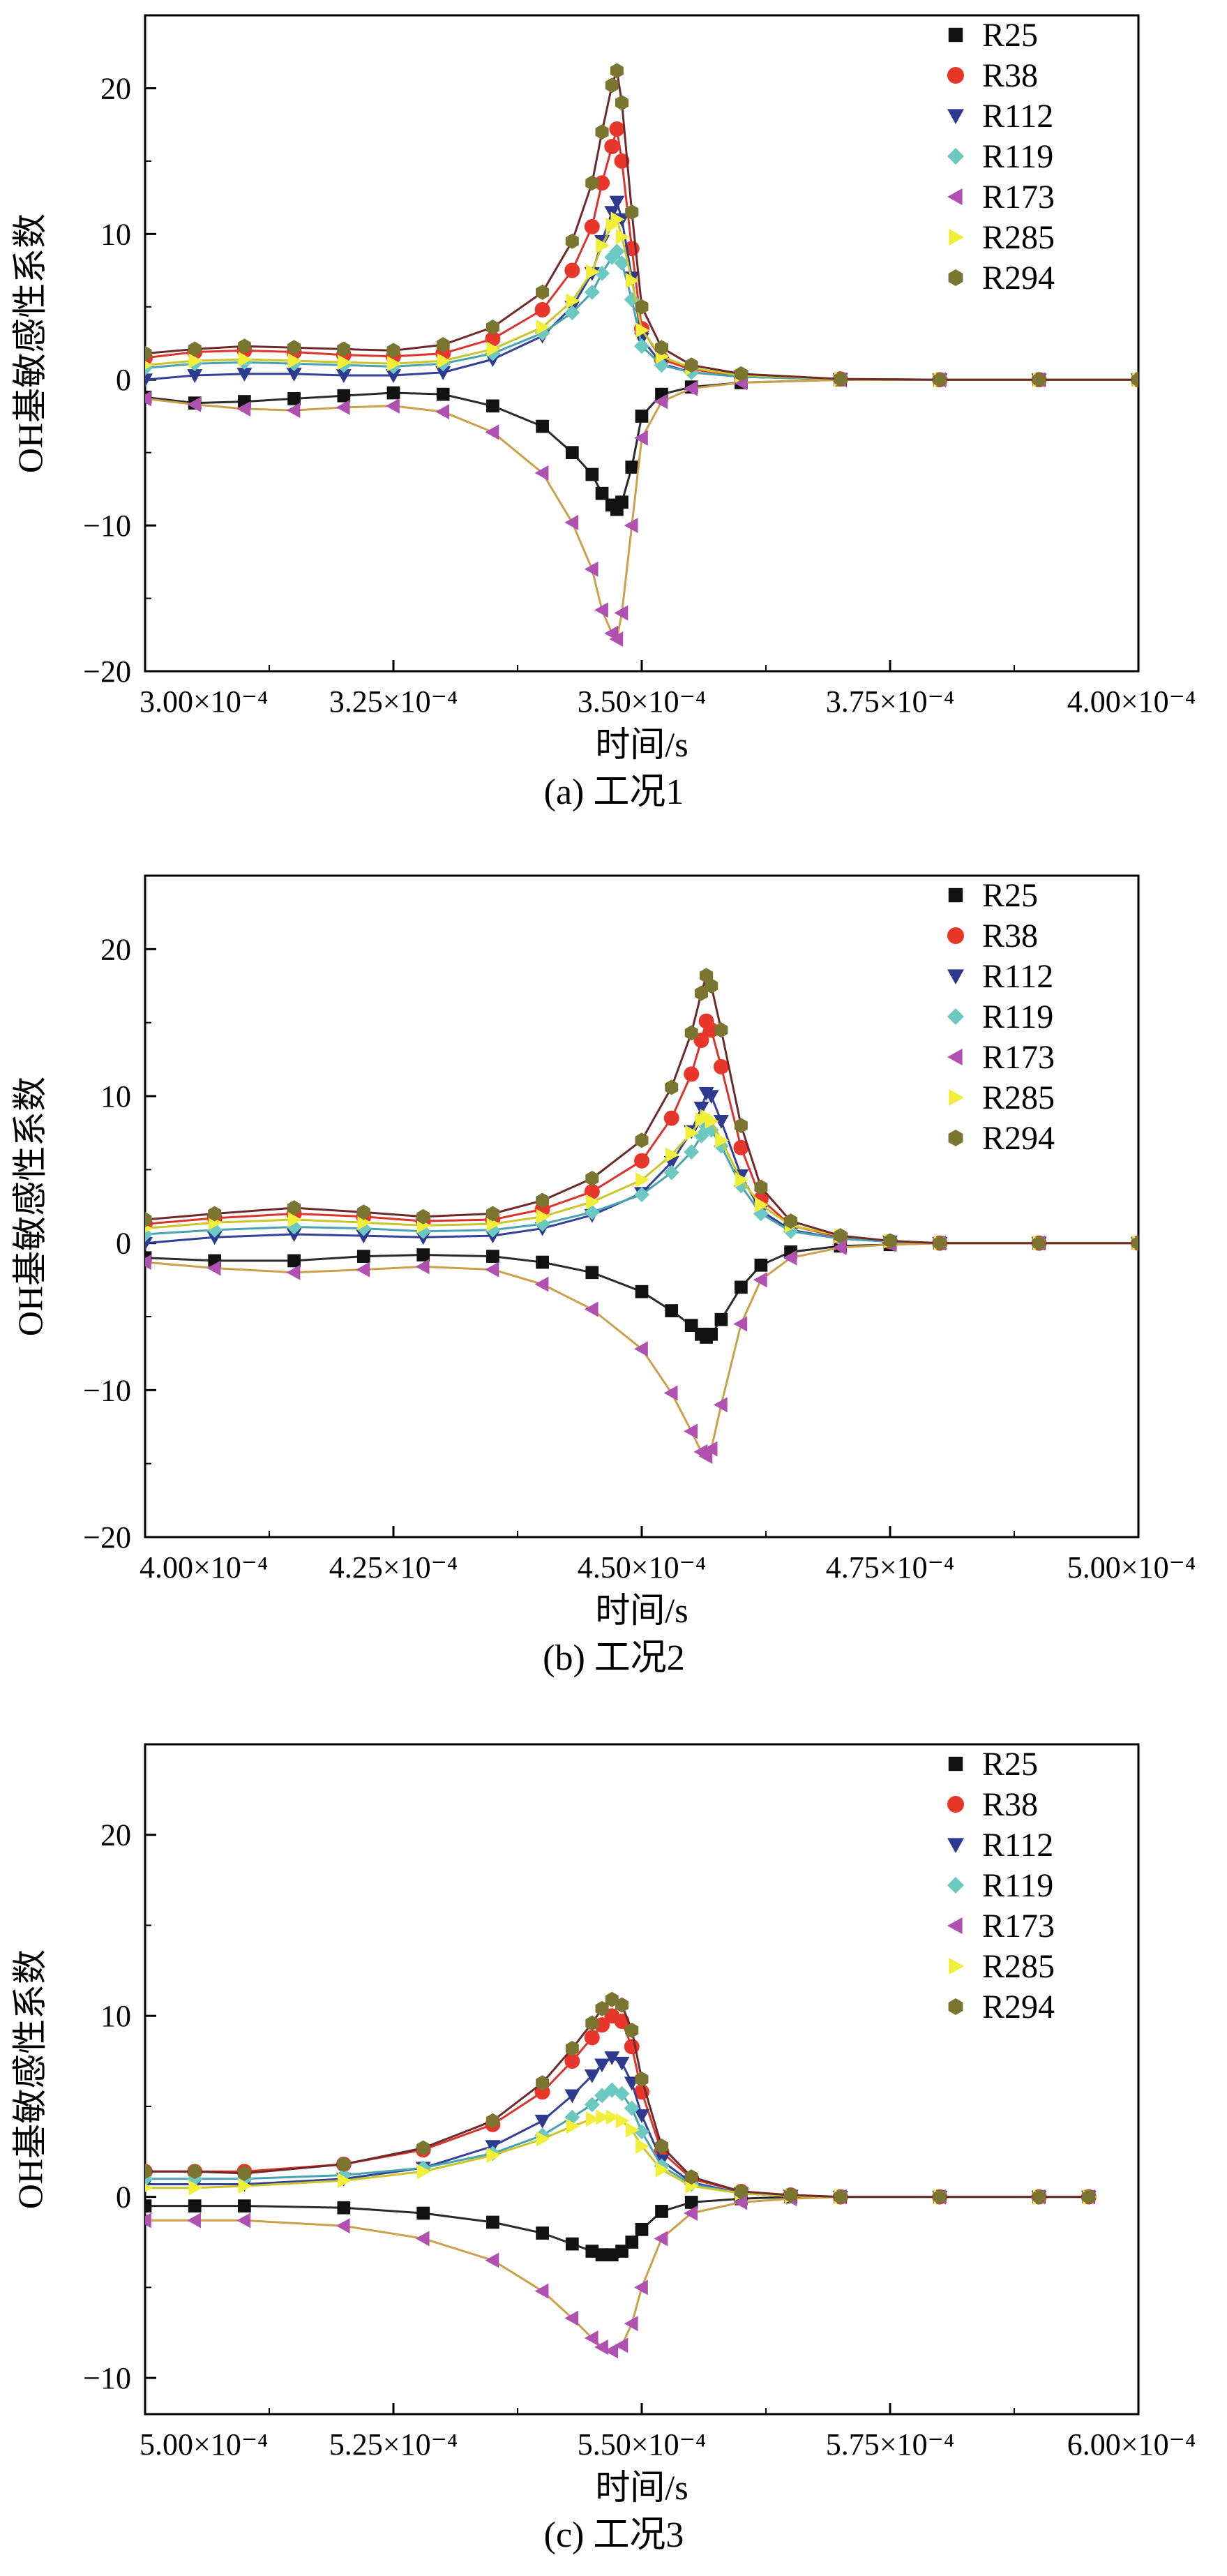  What do you see at coordinates (955, 116) in the screenshot?
I see `legend-marker-r112` at bounding box center [955, 116].